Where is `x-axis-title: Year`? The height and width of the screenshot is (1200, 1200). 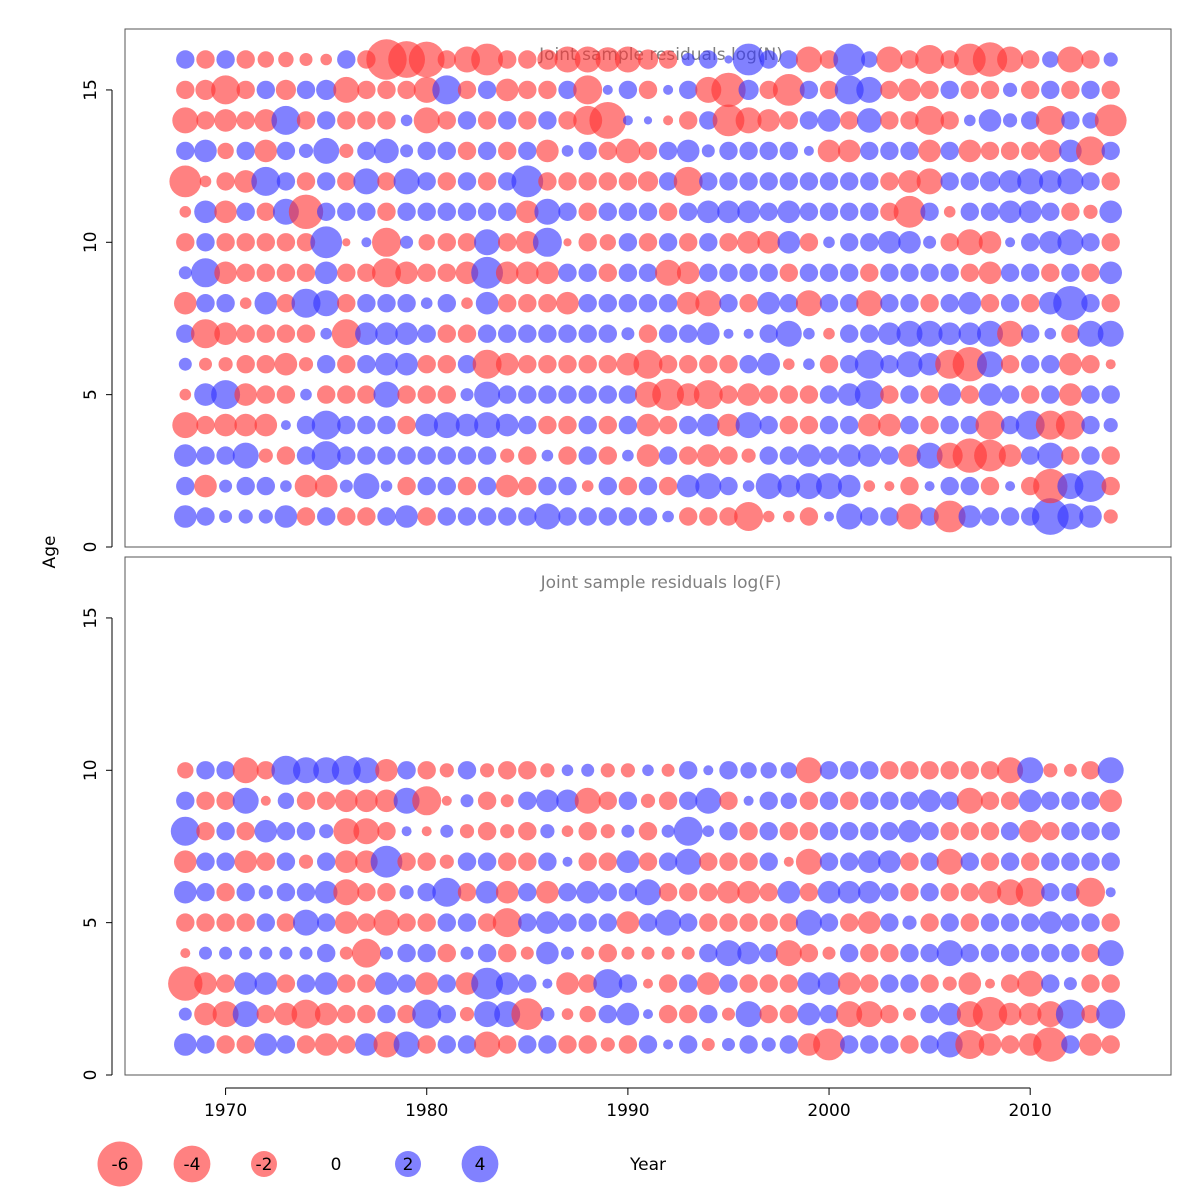
x-axis-title: Year is located at coordinates (647, 1165).